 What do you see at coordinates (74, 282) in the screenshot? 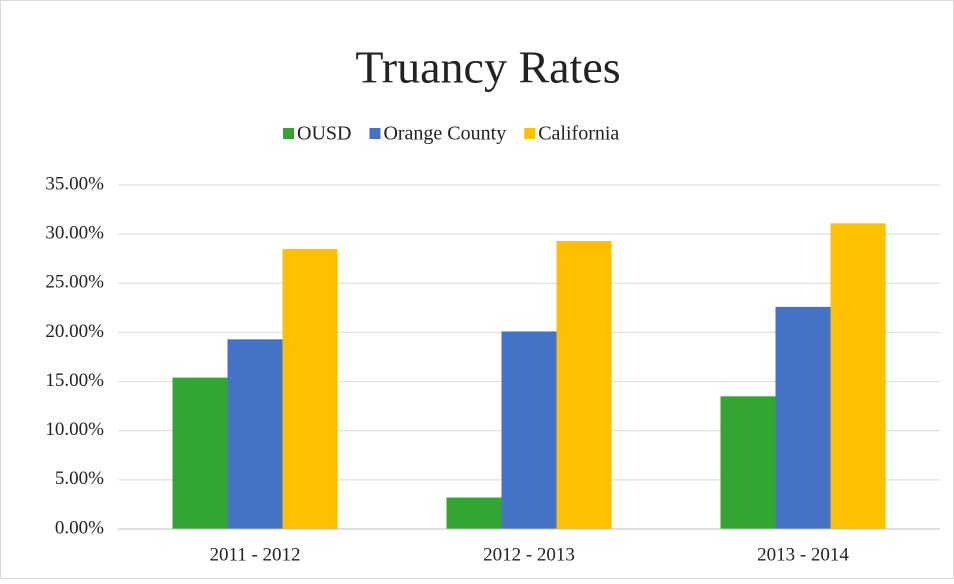
I see `y-tick-label: 25.00%` at bounding box center [74, 282].